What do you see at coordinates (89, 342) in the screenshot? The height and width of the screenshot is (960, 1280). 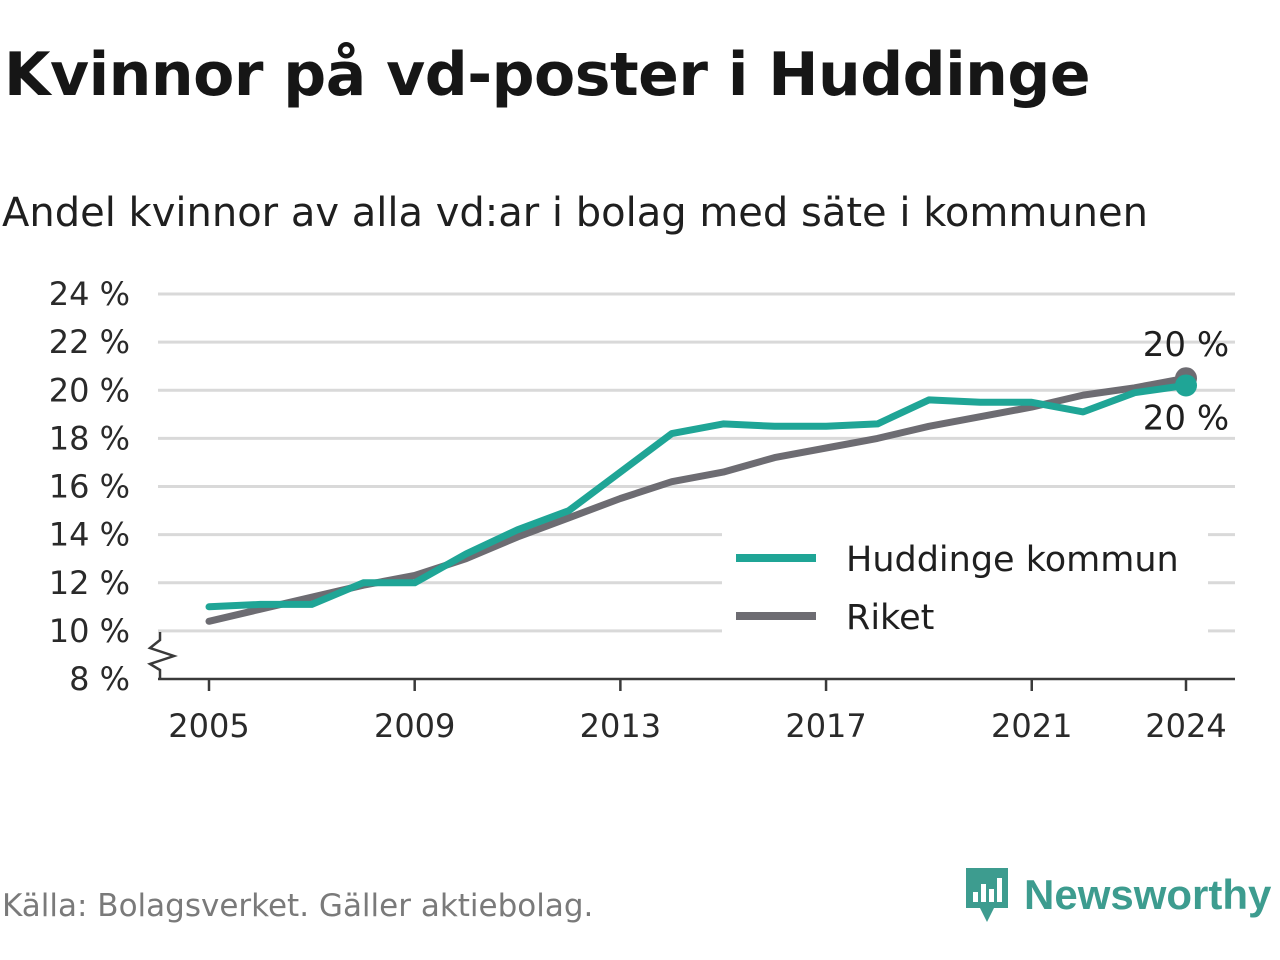 I see `y-tick-label: 22 %` at bounding box center [89, 342].